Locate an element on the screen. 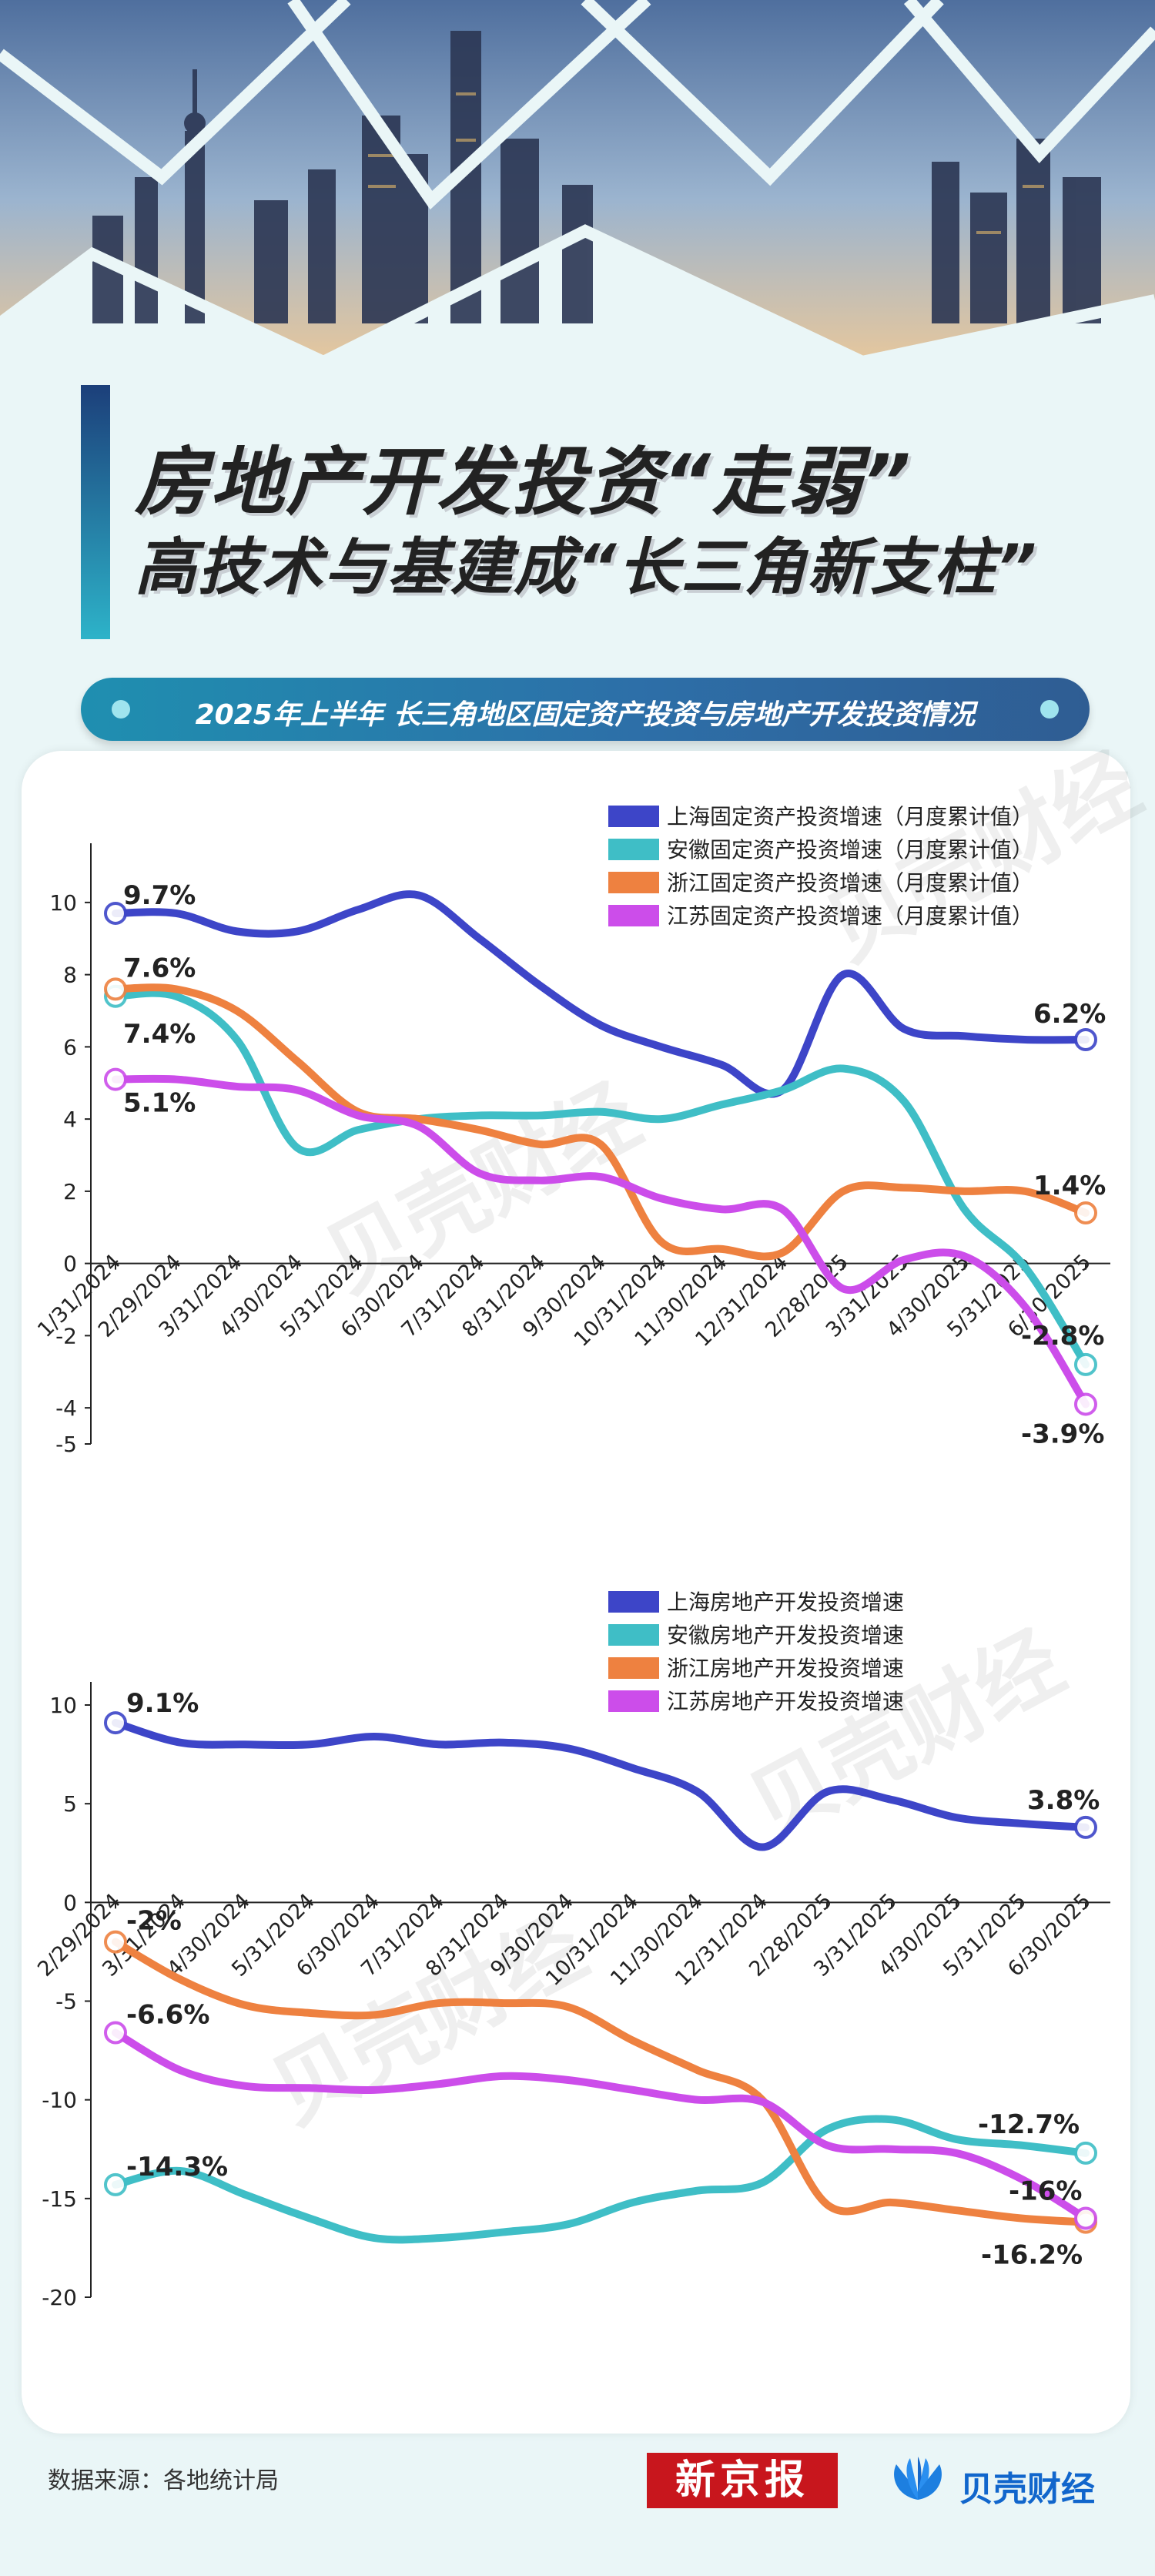 The width and height of the screenshot is (1155, 2576). y-tick-label: -20 is located at coordinates (59, 2297).